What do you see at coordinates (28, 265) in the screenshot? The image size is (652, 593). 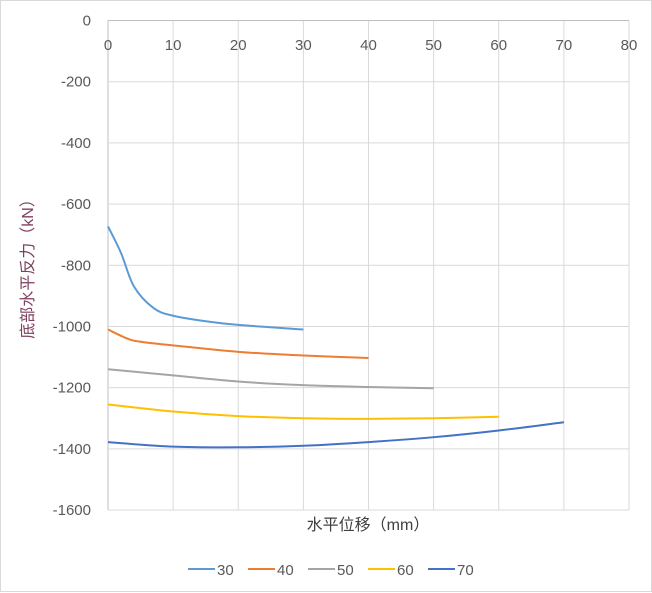 I see `y-axis-title: 底部水平反力（kN）` at bounding box center [28, 265].